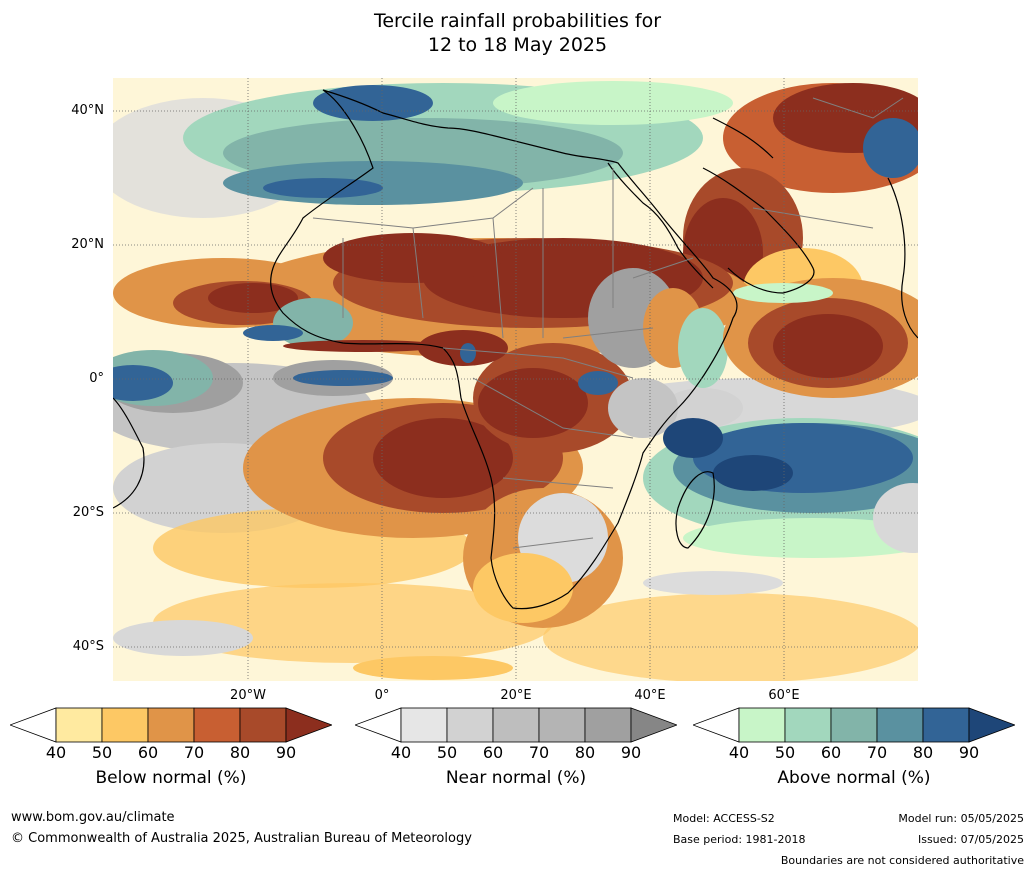 The image size is (1035, 873). I want to click on model-name: Model: ACCESS-S2, so click(724, 818).